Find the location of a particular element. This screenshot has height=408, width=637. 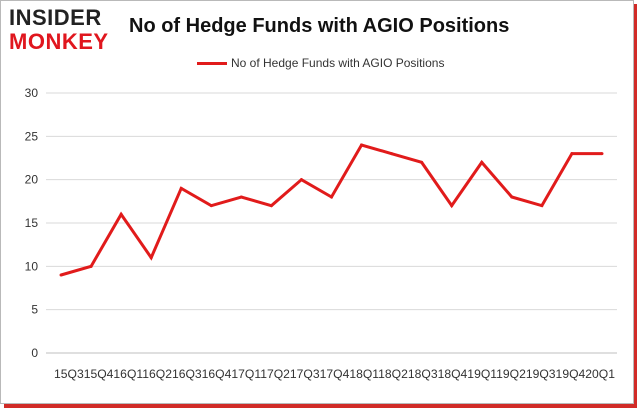

data-point-17Q4 is located at coordinates (331, 197).